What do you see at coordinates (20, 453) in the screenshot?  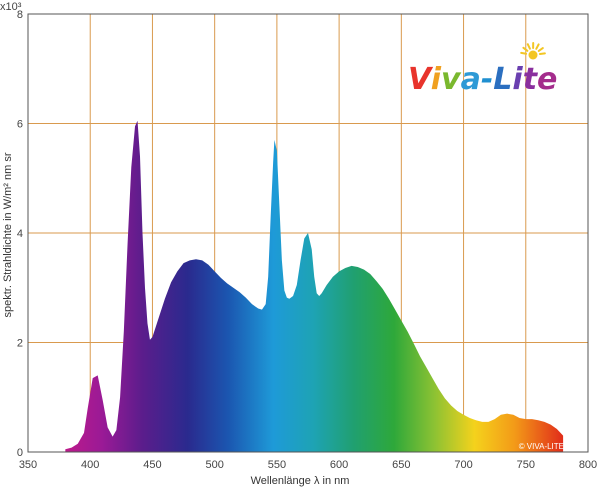 I see `y-tick-label: 0` at bounding box center [20, 453].